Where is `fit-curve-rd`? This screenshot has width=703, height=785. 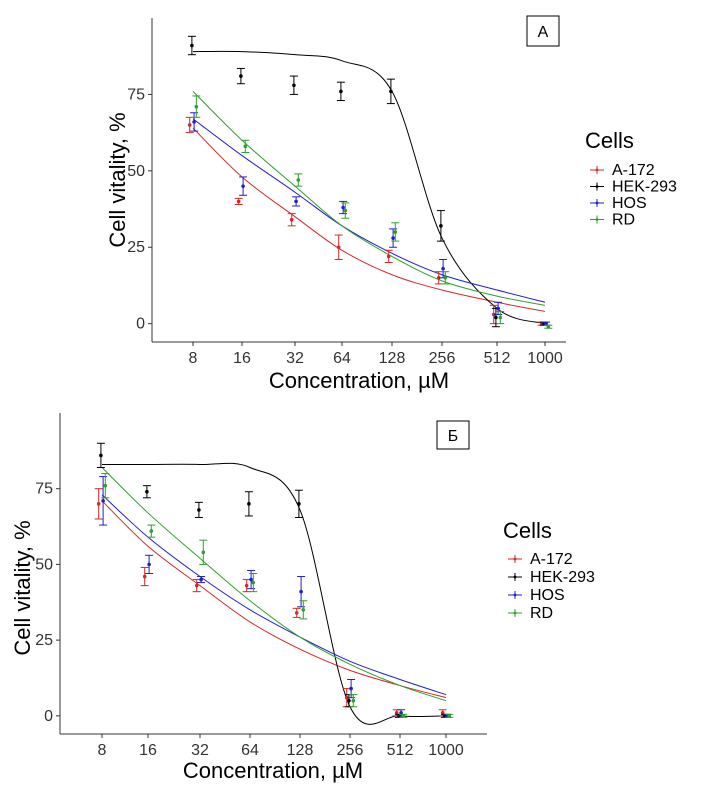
fit-curve-rd is located at coordinates (369, 198).